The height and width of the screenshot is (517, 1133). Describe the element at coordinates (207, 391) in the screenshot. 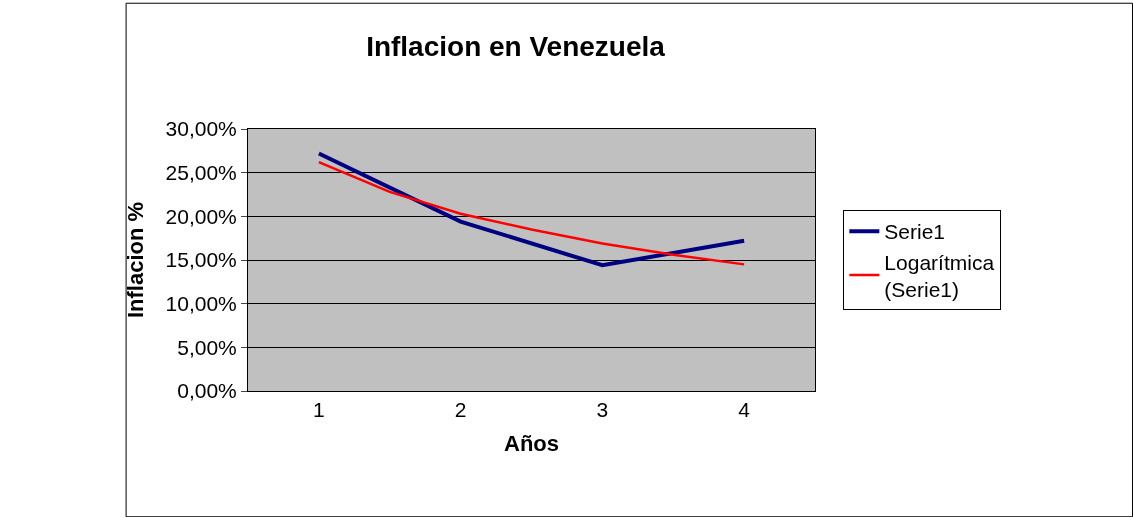

I see `y-tick-label: 0,00%` at that location.